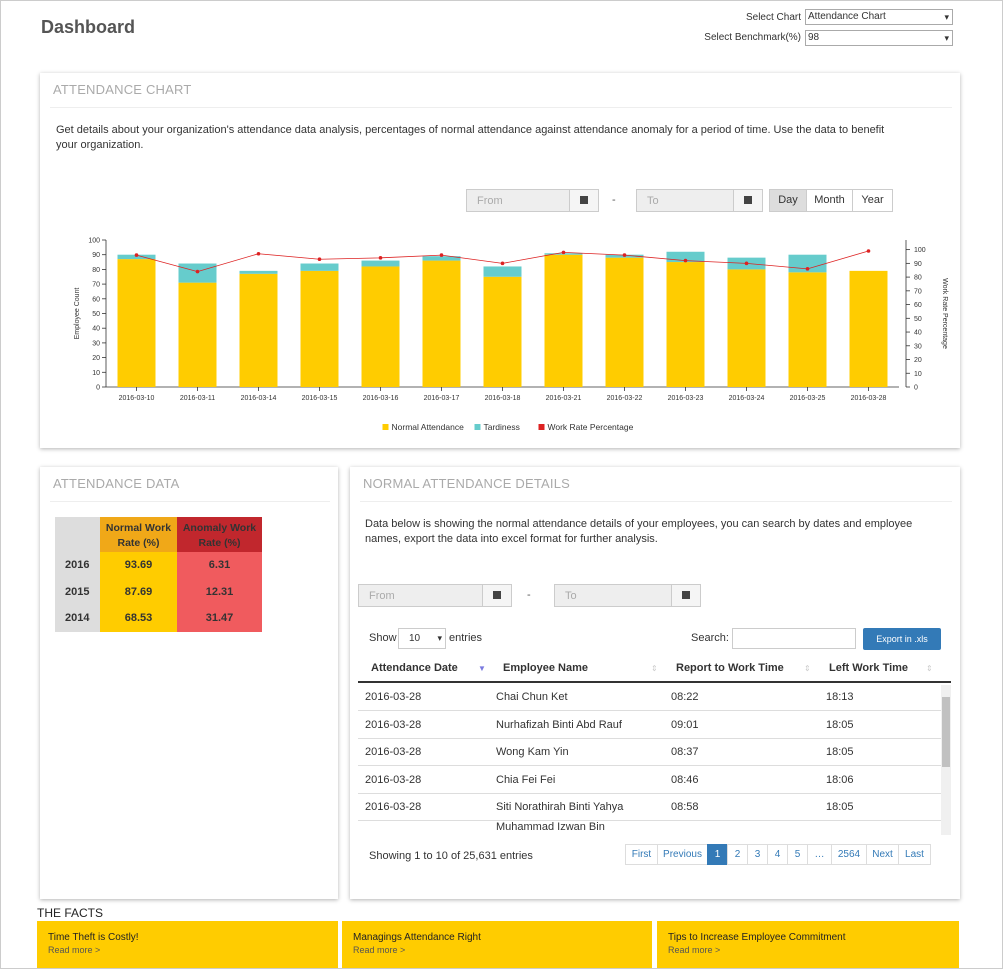 The width and height of the screenshot is (1003, 969). I want to click on page-button: 2, so click(737, 854).